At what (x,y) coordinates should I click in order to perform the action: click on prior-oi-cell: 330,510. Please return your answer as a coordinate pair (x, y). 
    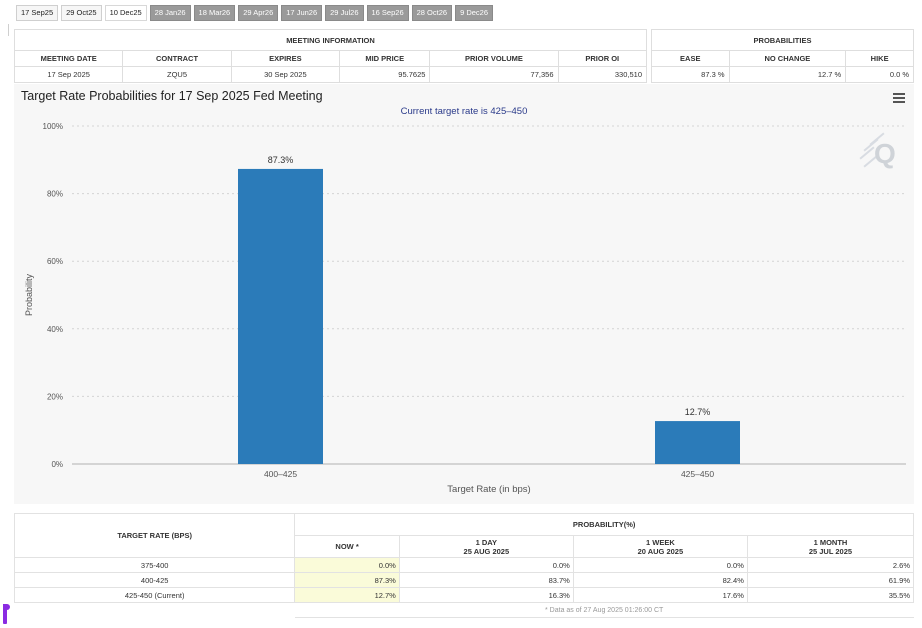
    Looking at the image, I should click on (602, 74).